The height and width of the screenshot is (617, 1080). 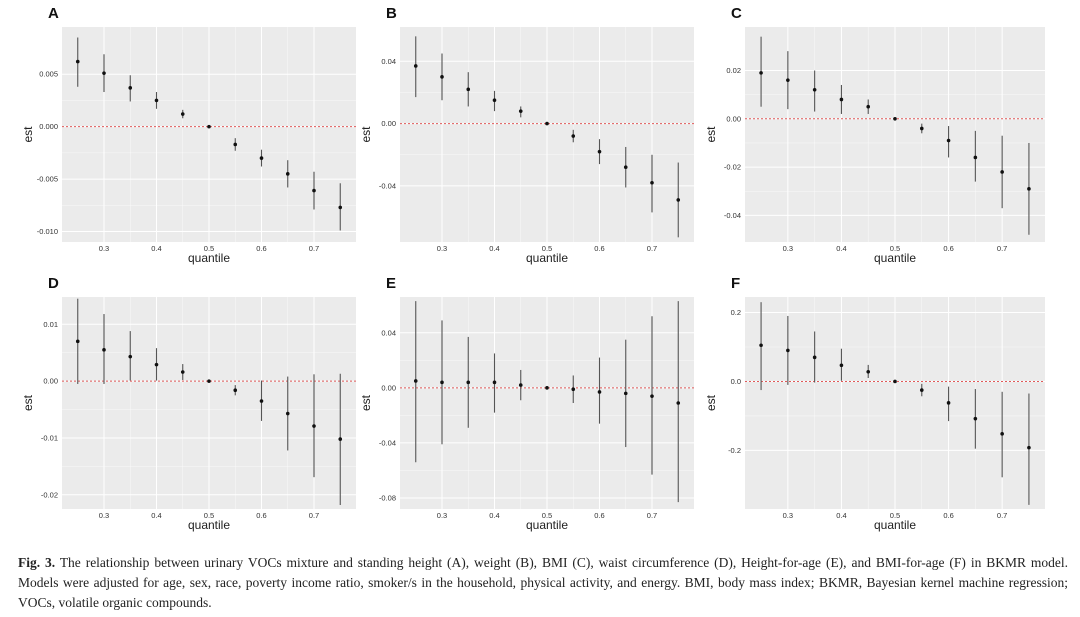 I want to click on panel-f-x-tick-label: 0.4, so click(x=841, y=515).